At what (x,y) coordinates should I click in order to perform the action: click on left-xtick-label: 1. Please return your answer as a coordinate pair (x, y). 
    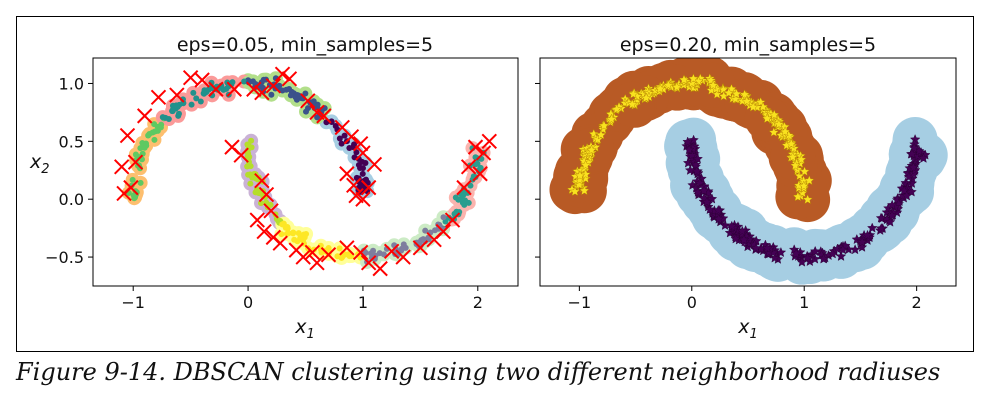
    Looking at the image, I should click on (363, 302).